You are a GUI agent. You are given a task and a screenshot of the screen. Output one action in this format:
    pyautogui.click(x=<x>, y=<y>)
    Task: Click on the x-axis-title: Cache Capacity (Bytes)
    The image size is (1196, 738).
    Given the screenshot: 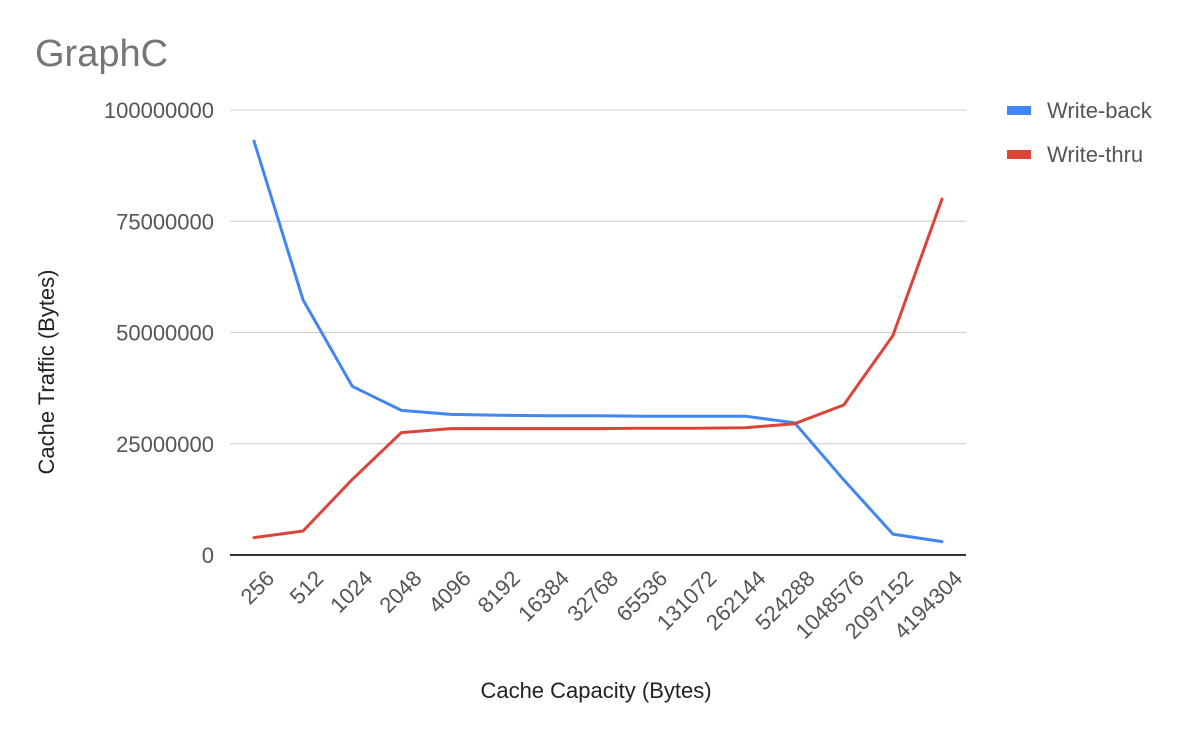 What is the action you would take?
    pyautogui.click(x=595, y=690)
    